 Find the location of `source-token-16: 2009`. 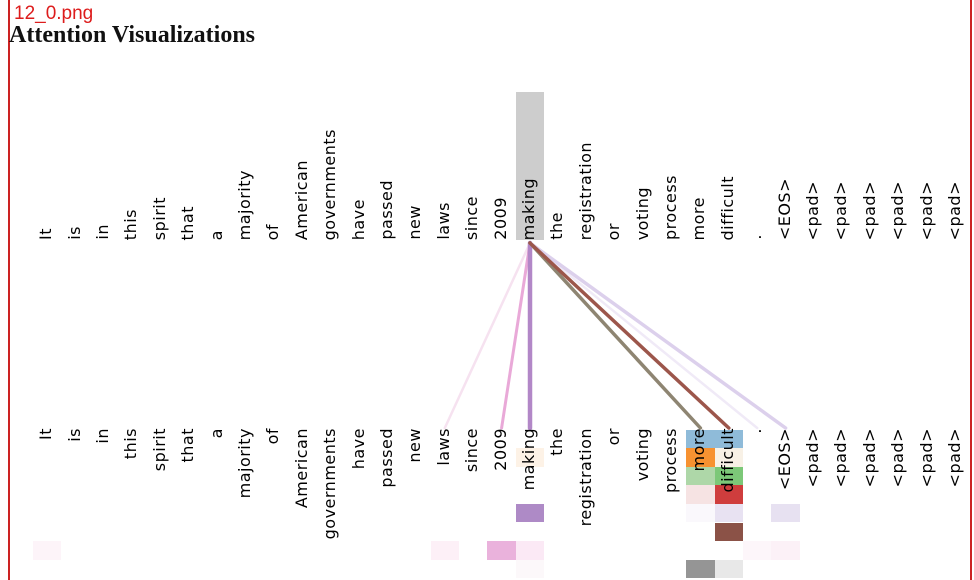

source-token-16: 2009 is located at coordinates (500, 218).